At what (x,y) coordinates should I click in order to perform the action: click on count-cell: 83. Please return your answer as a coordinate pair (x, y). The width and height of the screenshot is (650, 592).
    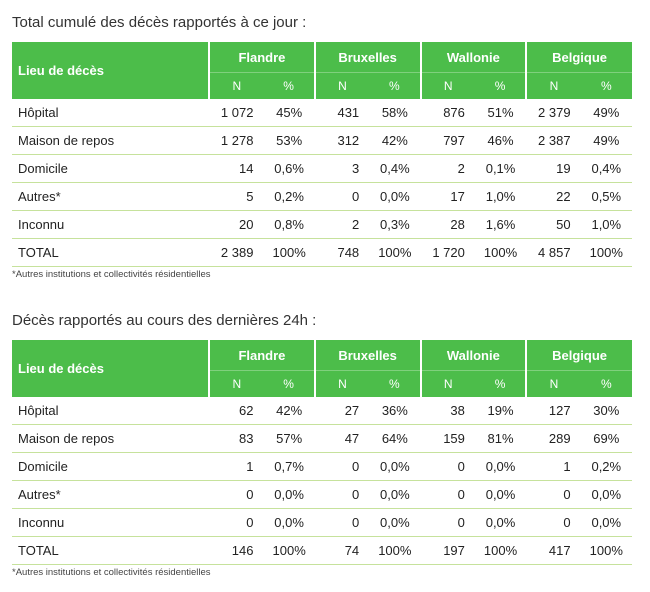
    Looking at the image, I should click on (236, 438).